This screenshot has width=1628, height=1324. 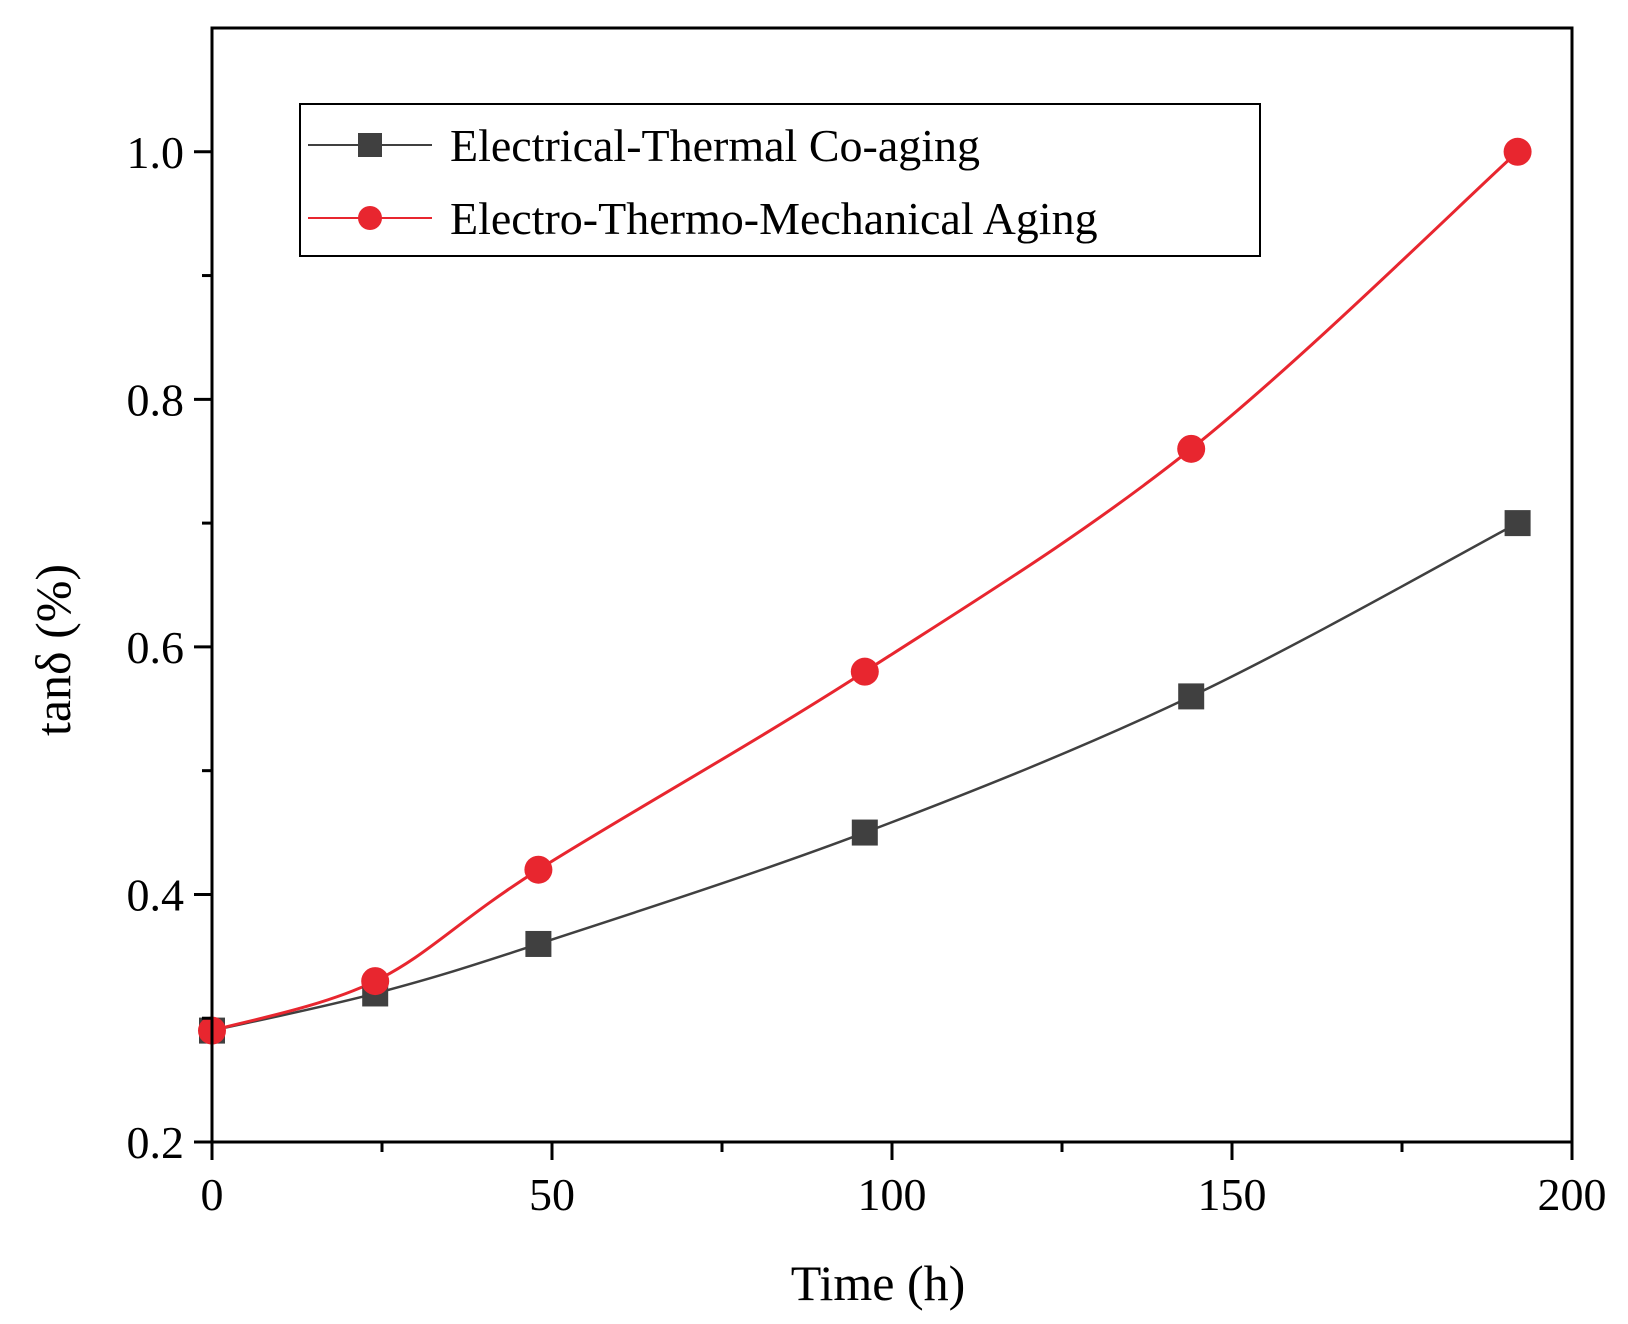 What do you see at coordinates (156, 1142) in the screenshot?
I see `y-tick-label: 0.2` at bounding box center [156, 1142].